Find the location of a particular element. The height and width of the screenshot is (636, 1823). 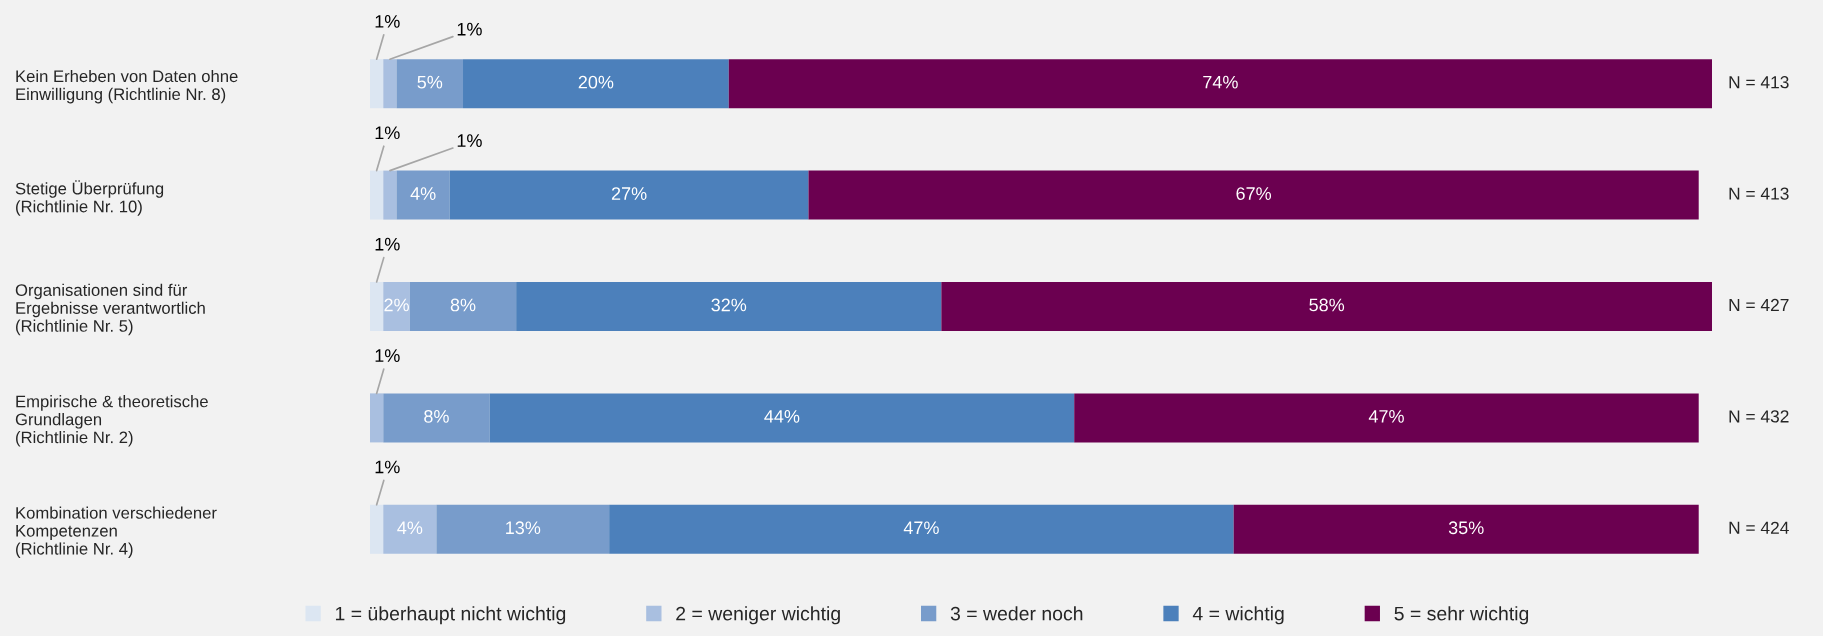

y-tick-label: Empirische & theoretische Grundlagen (Richtlinie Nr. 2) is located at coordinates (111, 421).